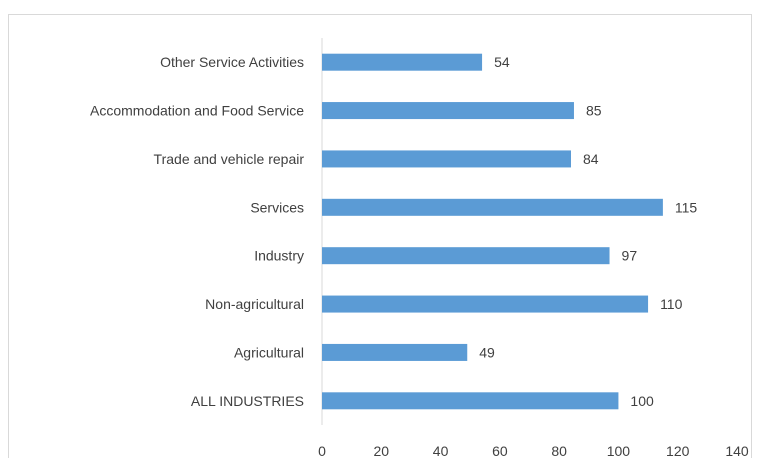  Describe the element at coordinates (559, 451) in the screenshot. I see `x-tick-label: 80` at that location.